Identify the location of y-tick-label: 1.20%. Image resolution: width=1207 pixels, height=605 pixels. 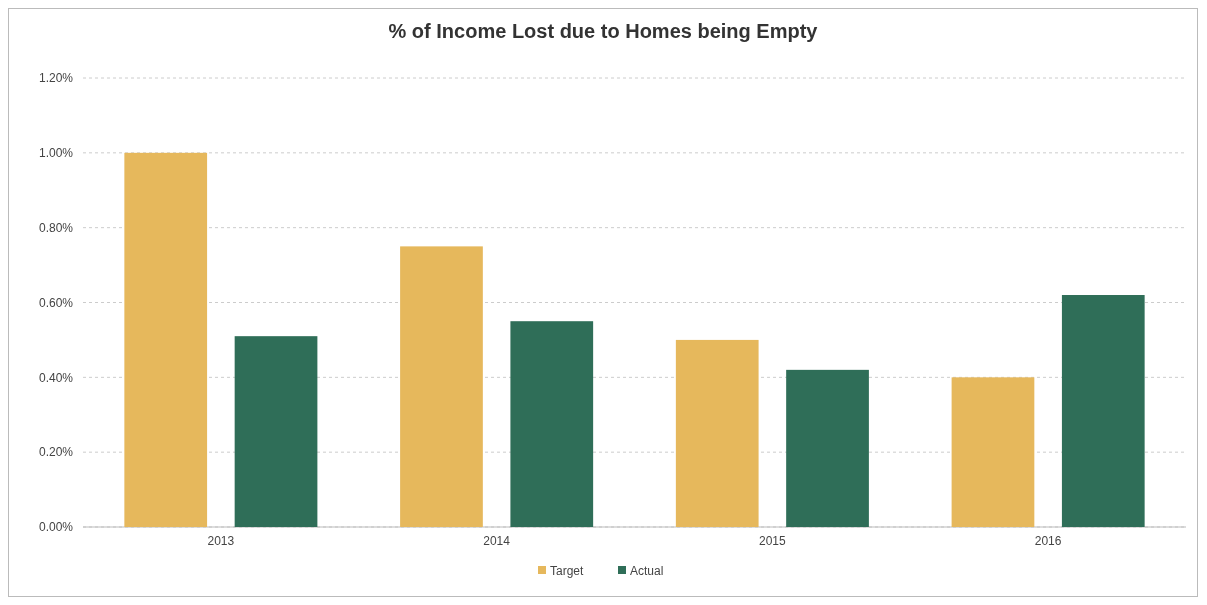
(56, 78).